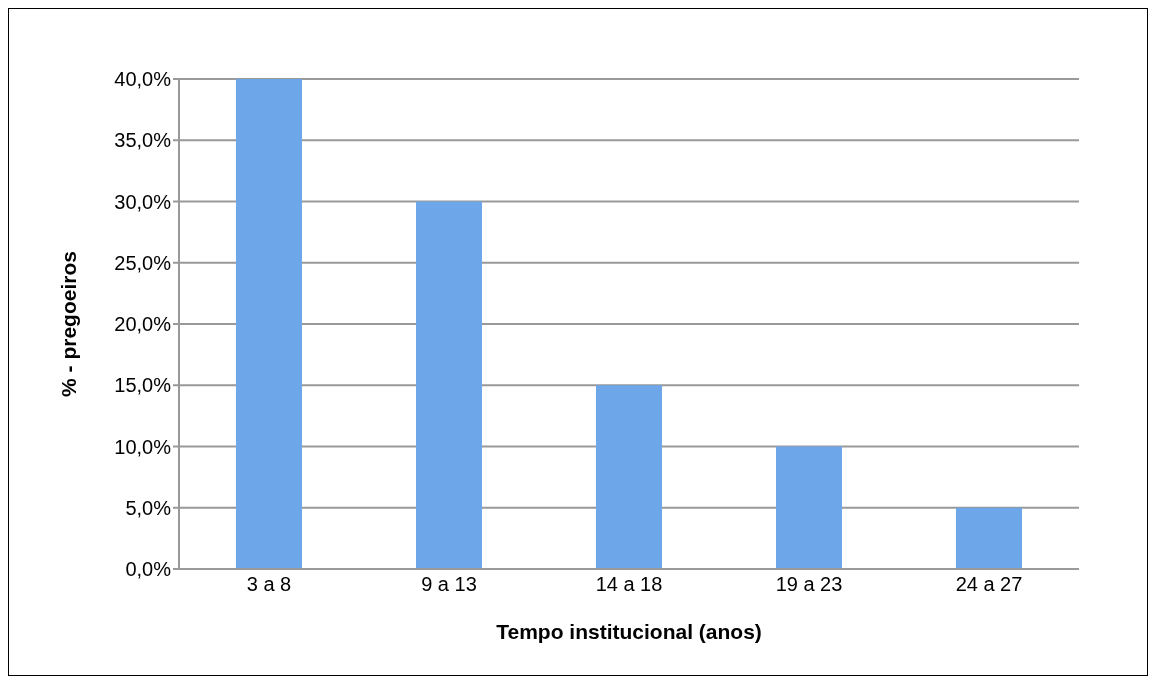 The image size is (1158, 686). I want to click on y-tick-label: 15,0%, so click(143, 385).